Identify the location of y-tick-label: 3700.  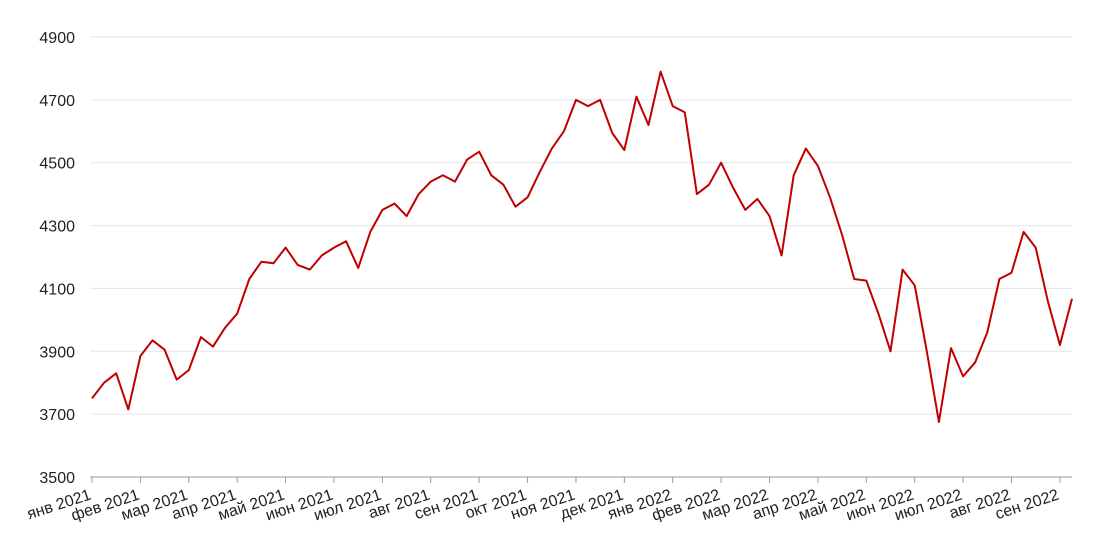
(57, 415).